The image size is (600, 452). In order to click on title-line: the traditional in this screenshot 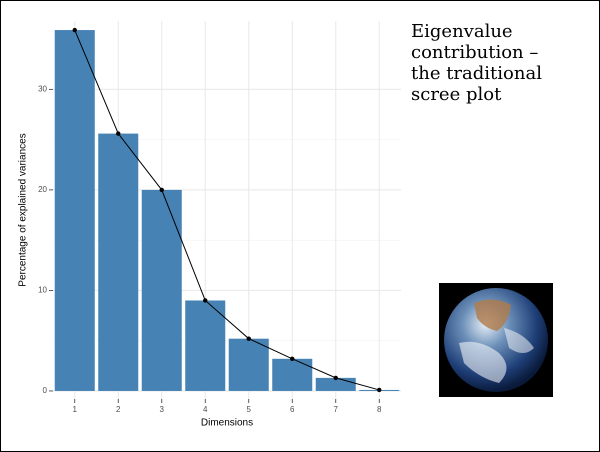, I will do `click(476, 73)`.